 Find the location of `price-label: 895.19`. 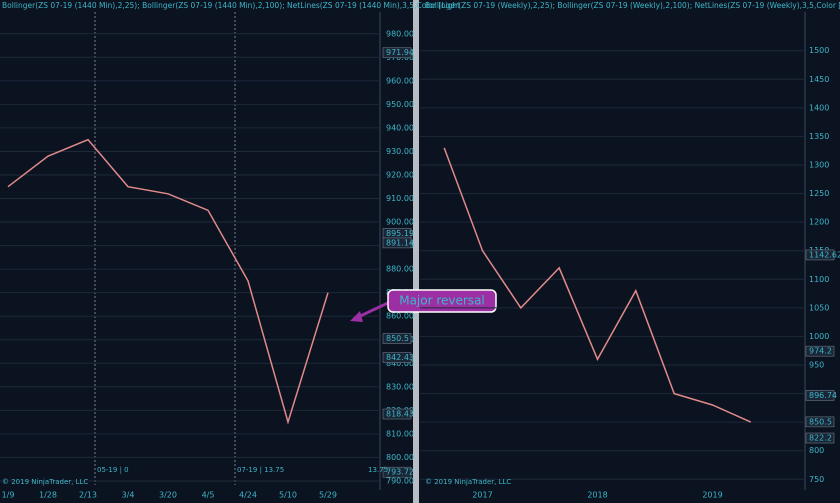

price-label: 895.19 is located at coordinates (400, 233).